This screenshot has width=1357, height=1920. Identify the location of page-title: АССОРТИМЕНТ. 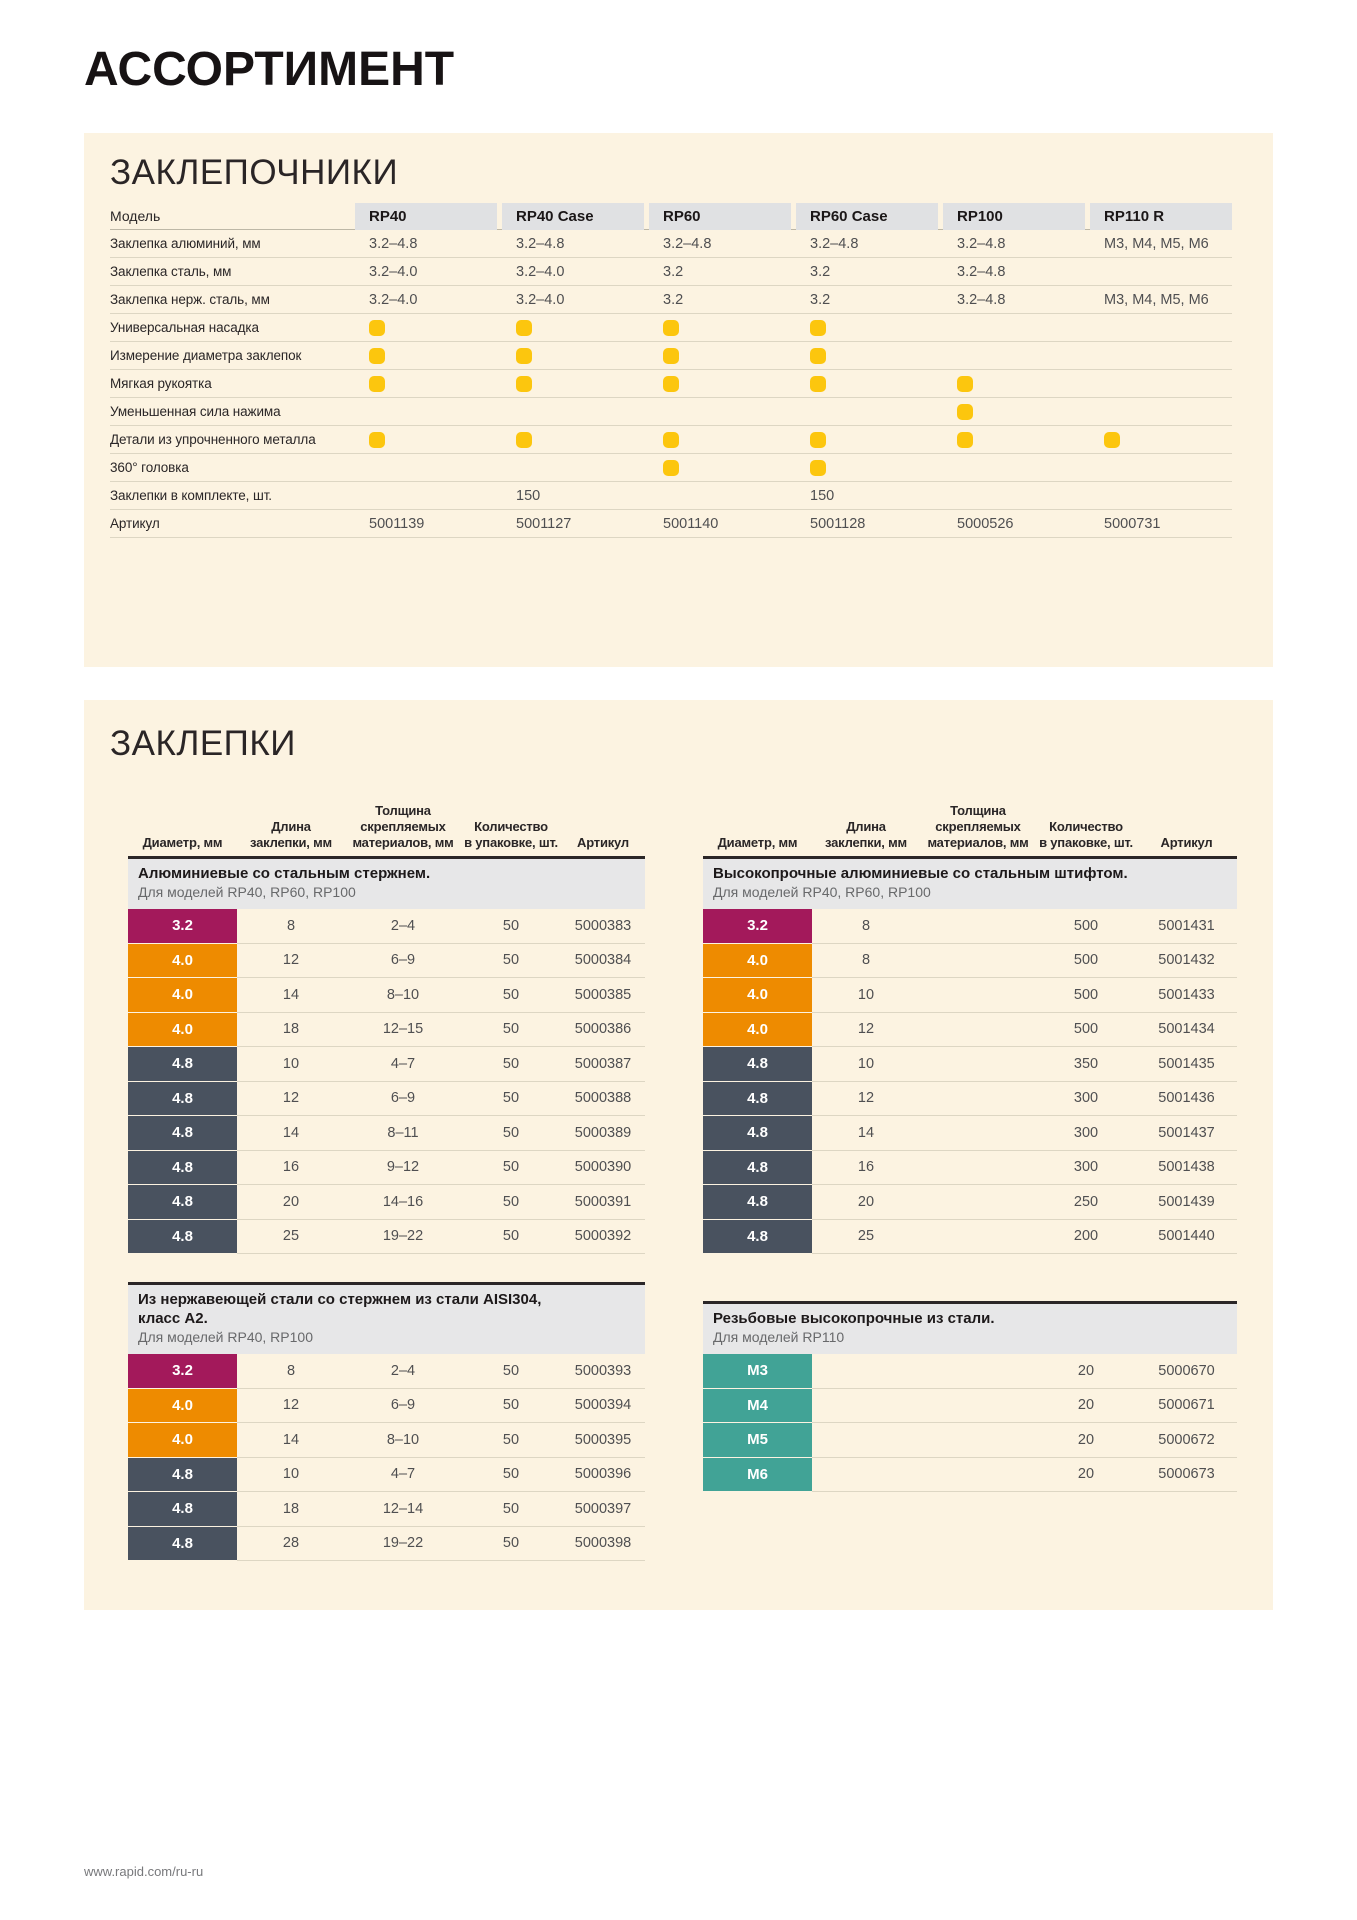
(269, 69).